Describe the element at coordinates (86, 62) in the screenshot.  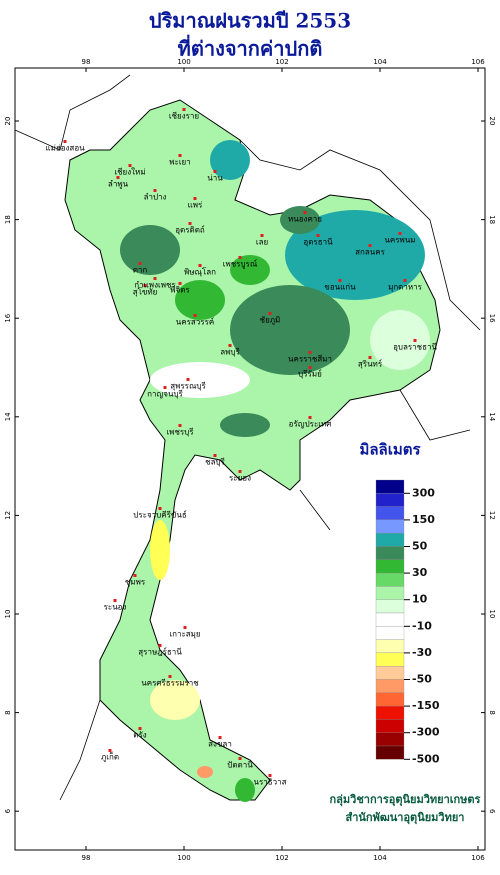
I see `lon-label: 98` at that location.